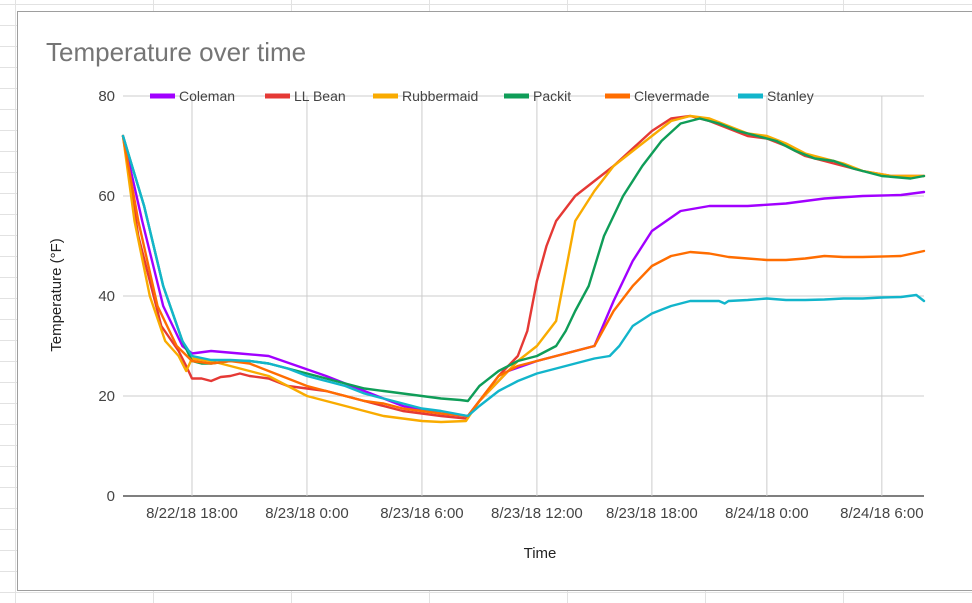 The image size is (972, 603). What do you see at coordinates (672, 96) in the screenshot?
I see `legend-label-clevermade: Clevermade` at bounding box center [672, 96].